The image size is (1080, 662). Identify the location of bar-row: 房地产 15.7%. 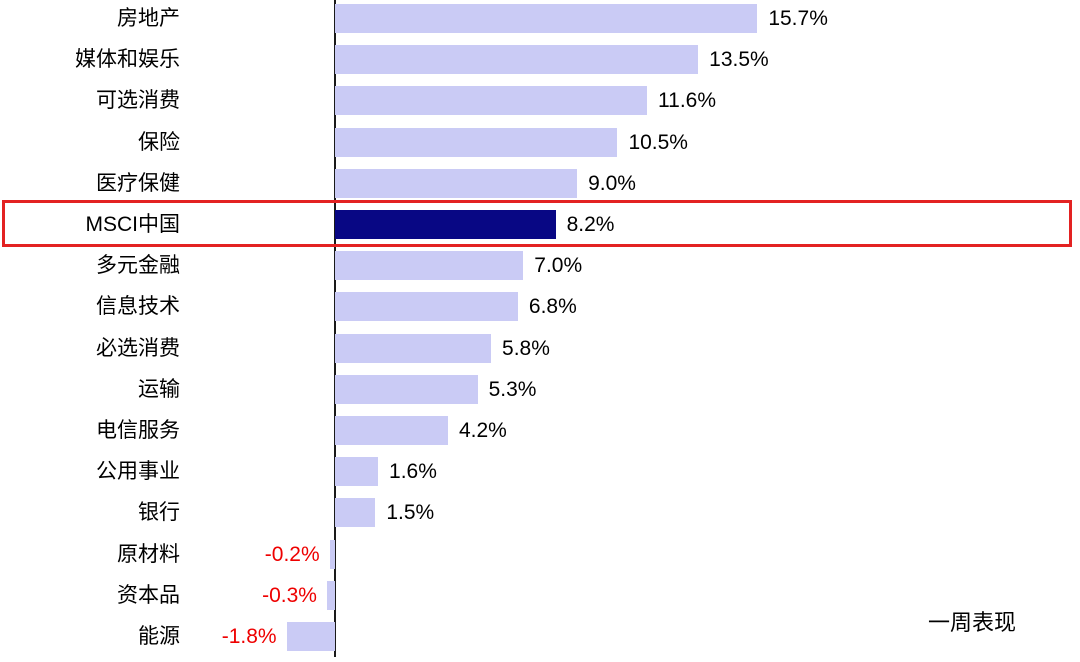
(540, 19).